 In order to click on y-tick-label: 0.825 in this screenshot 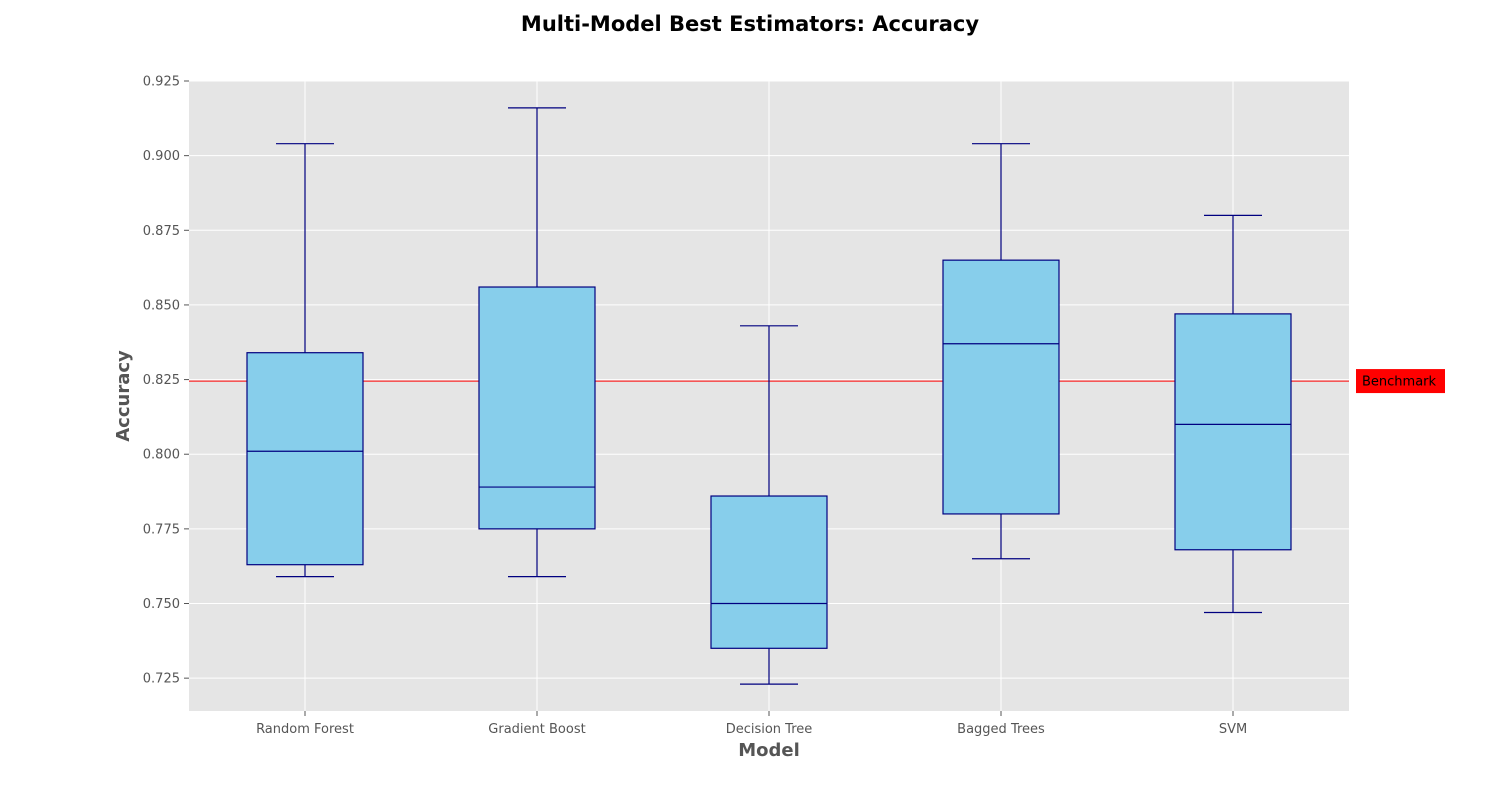, I will do `click(161, 380)`.